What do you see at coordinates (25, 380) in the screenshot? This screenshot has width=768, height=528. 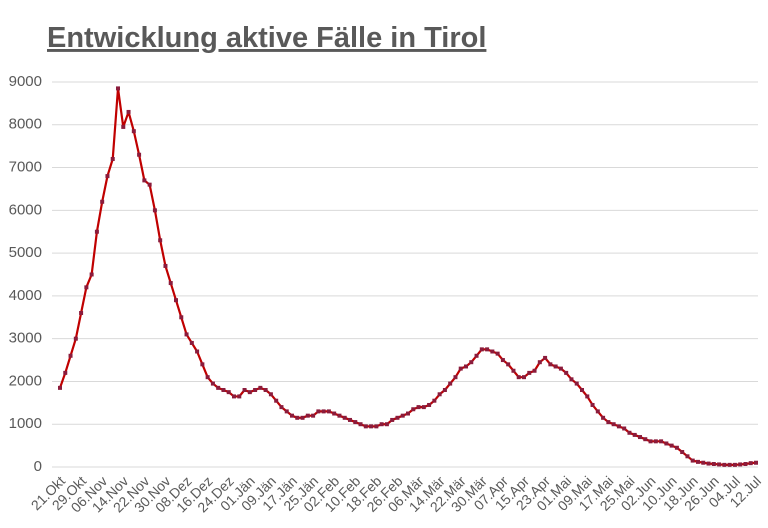 I see `y-tick-label: 2000` at bounding box center [25, 380].